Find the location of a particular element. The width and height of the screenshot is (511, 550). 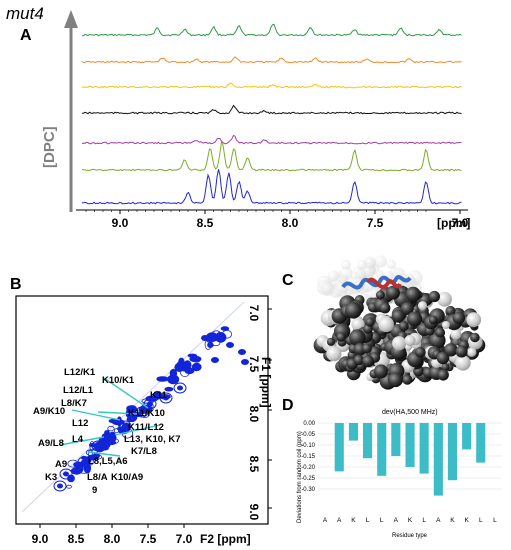

peak-assignment: K11/K10 is located at coordinates (146, 413).